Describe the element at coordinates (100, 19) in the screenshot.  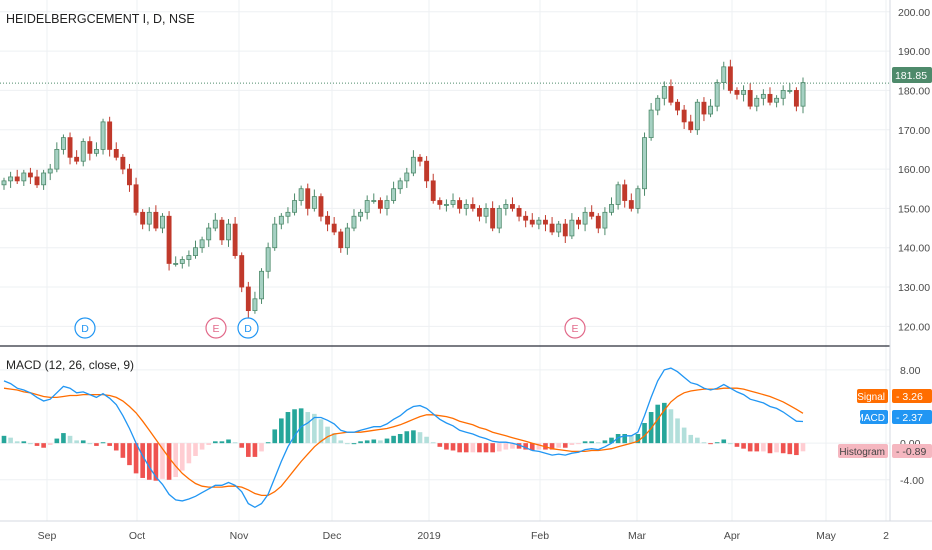
I see `symbol-title: HEIDELBERGCEMENT I, D, NSE` at that location.